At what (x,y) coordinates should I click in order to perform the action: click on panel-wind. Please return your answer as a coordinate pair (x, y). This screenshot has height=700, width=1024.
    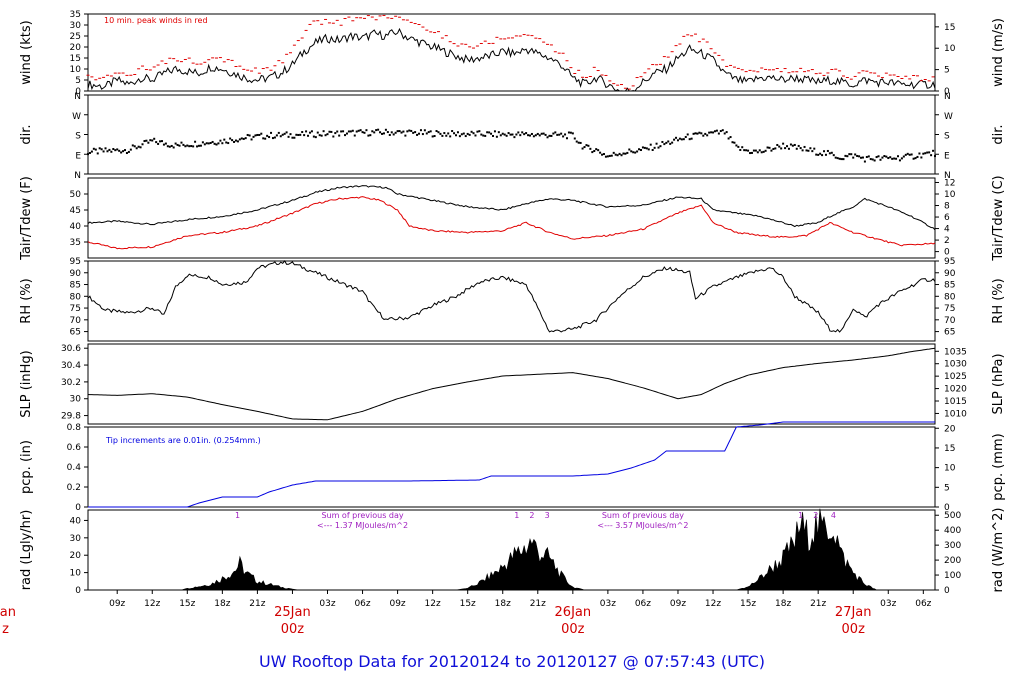
    Looking at the image, I should click on (511, 52).